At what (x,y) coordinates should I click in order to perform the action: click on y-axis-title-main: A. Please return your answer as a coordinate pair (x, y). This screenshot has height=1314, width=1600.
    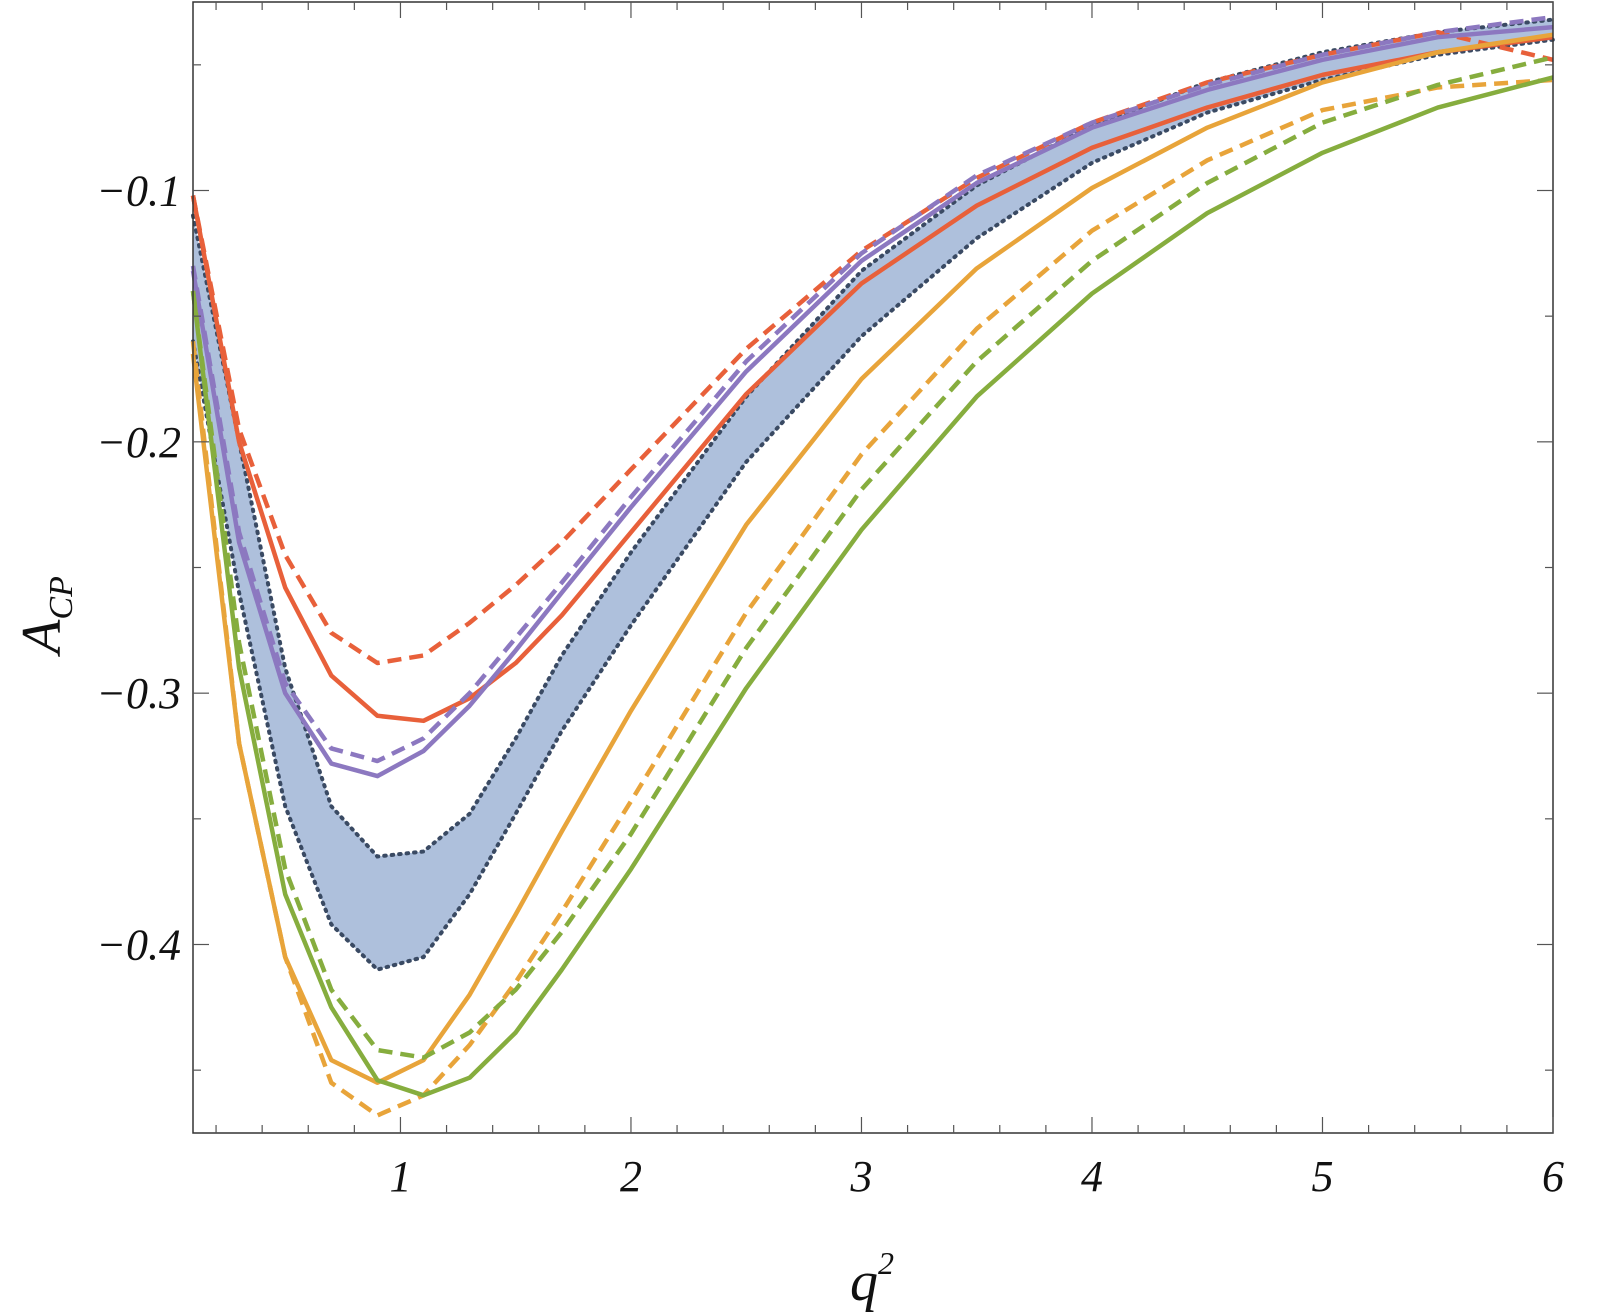
    Looking at the image, I should click on (42, 638).